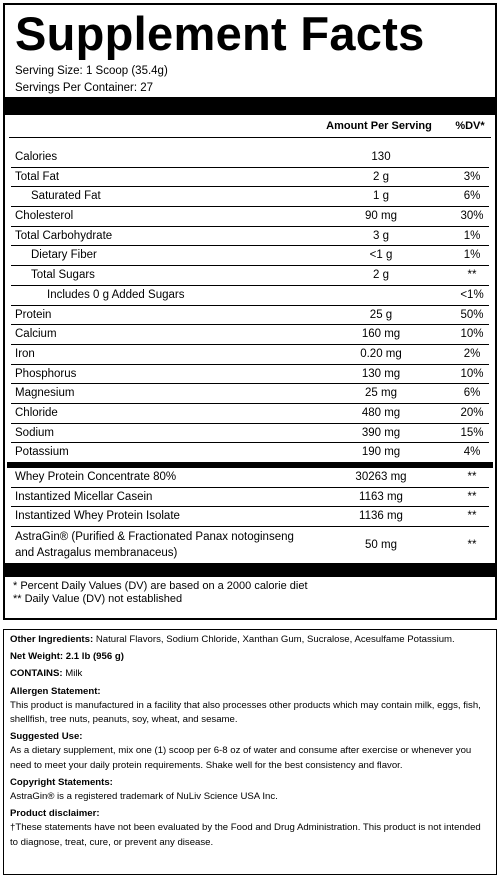 This screenshot has width=504, height=879. Describe the element at coordinates (45, 393) in the screenshot. I see `label: Magnesium` at that location.